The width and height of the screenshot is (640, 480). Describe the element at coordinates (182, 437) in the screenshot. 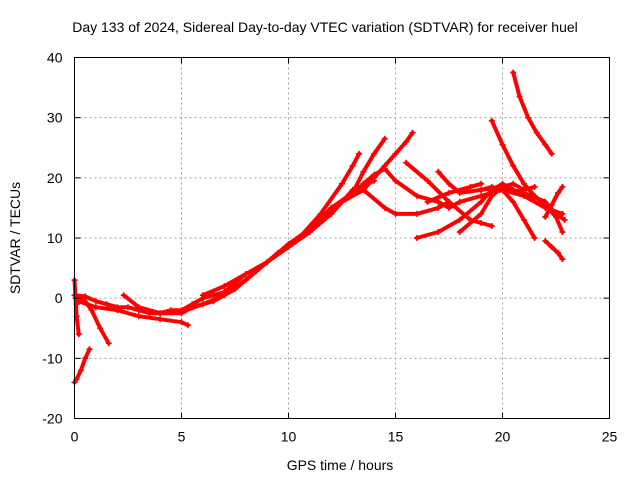

I see `x-tick-label: 5` at that location.